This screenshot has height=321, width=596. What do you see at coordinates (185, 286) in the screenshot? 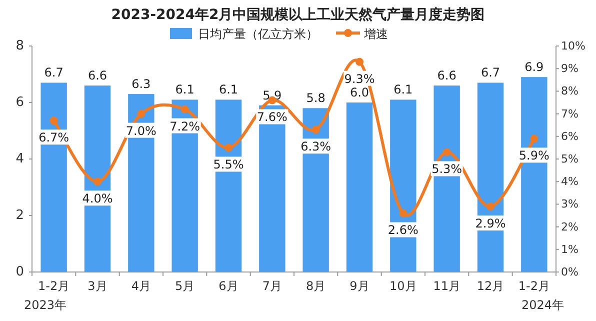
I see `x-tick-label: 5月` at bounding box center [185, 286].